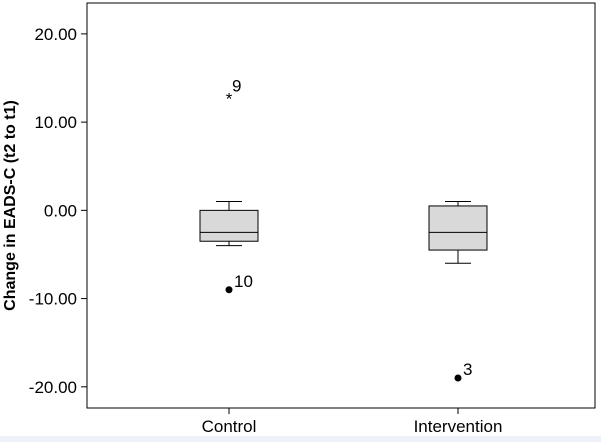  What do you see at coordinates (229, 426) in the screenshot?
I see `x-tick-label: Control` at bounding box center [229, 426].